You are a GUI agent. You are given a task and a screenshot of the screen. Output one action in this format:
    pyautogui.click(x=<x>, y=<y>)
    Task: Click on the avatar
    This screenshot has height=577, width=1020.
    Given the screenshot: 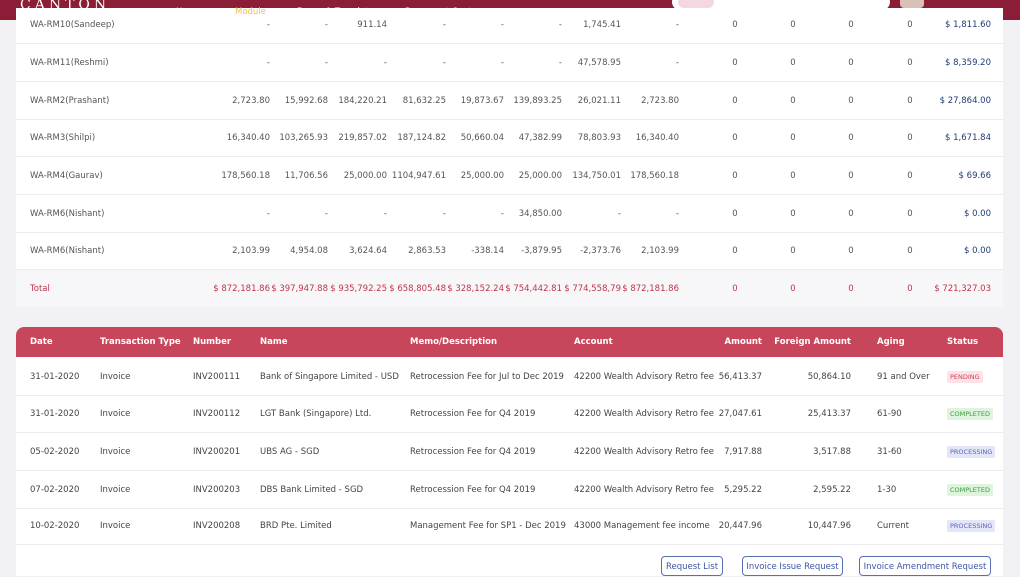 What is the action you would take?
    pyautogui.click(x=912, y=4)
    